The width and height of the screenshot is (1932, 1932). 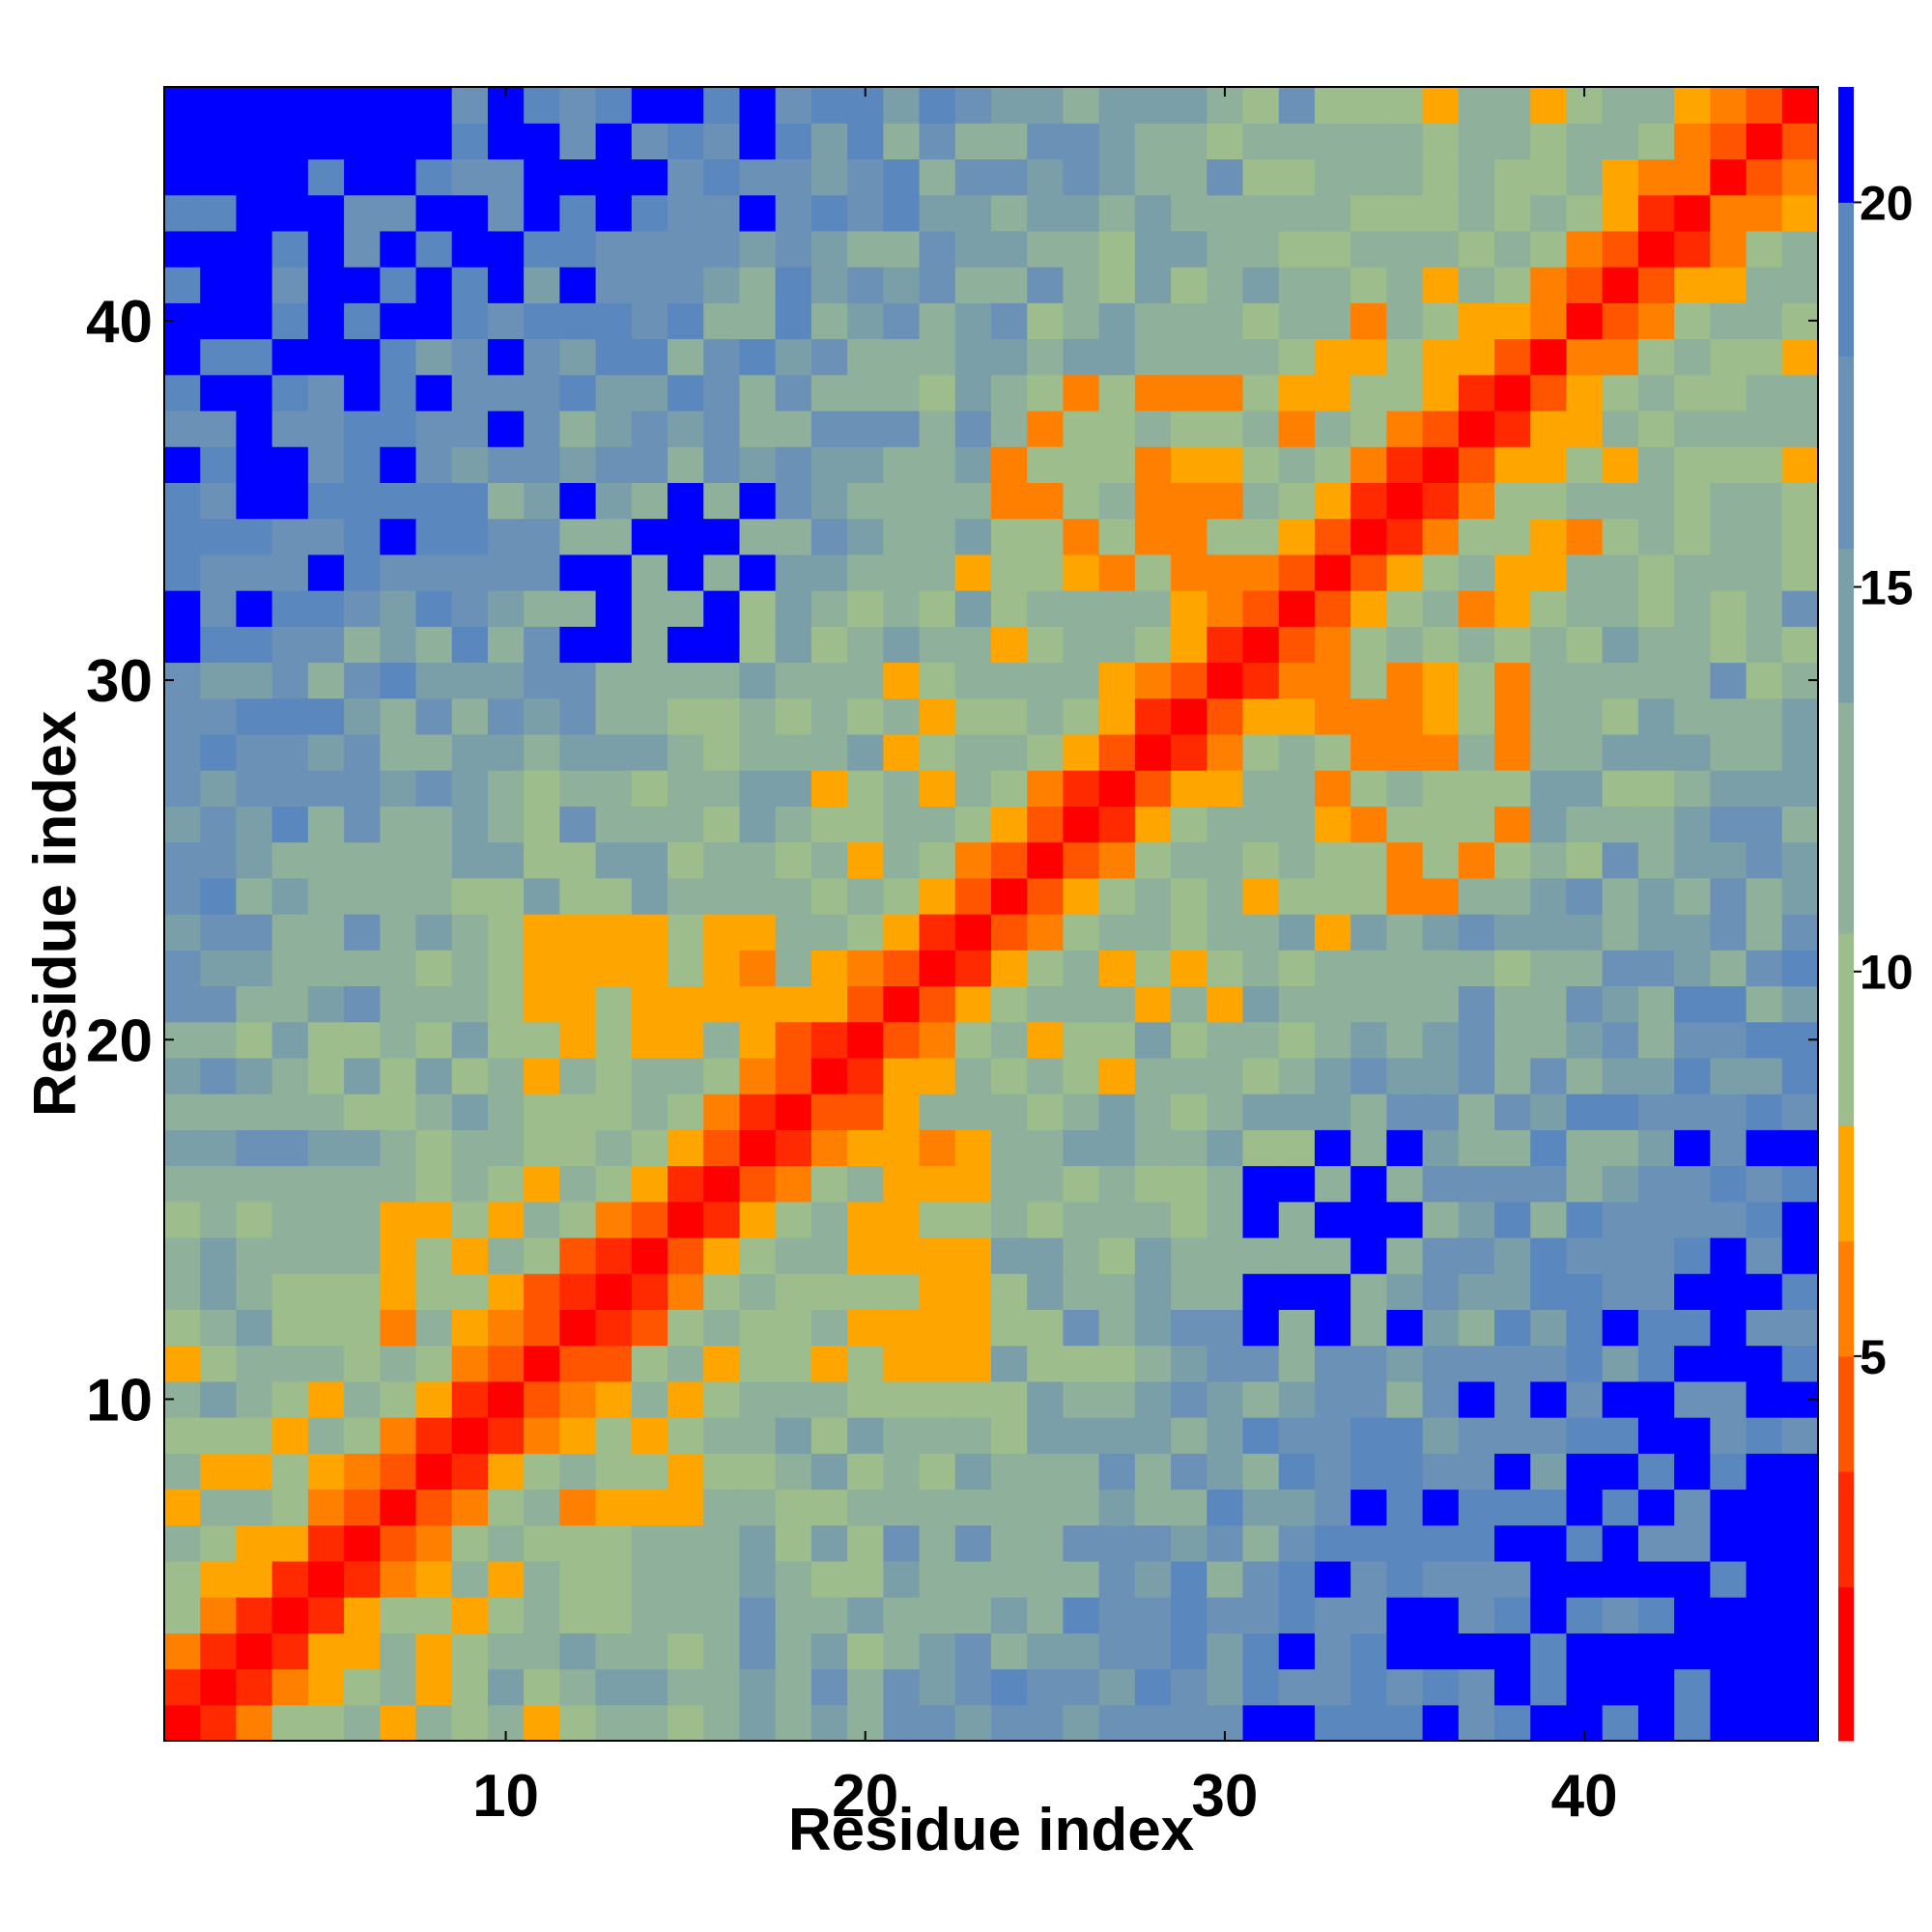 I want to click on x-tick-label: 30, so click(x=1224, y=1796).